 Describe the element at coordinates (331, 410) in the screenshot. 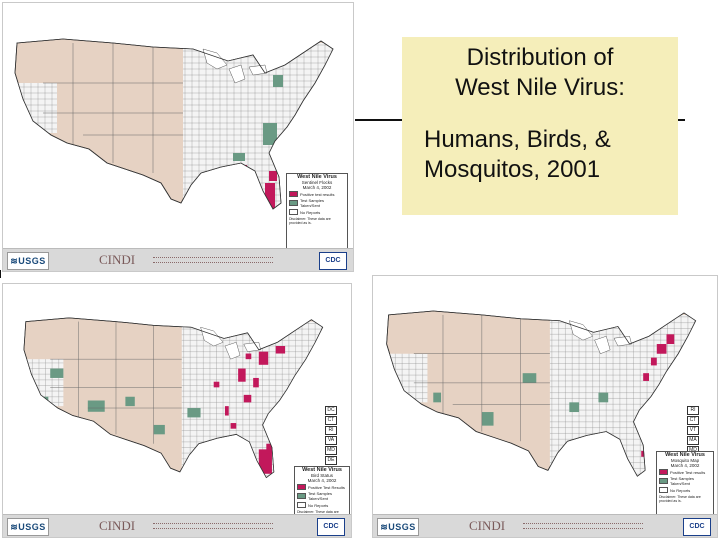

I see `state-label: DC` at that location.